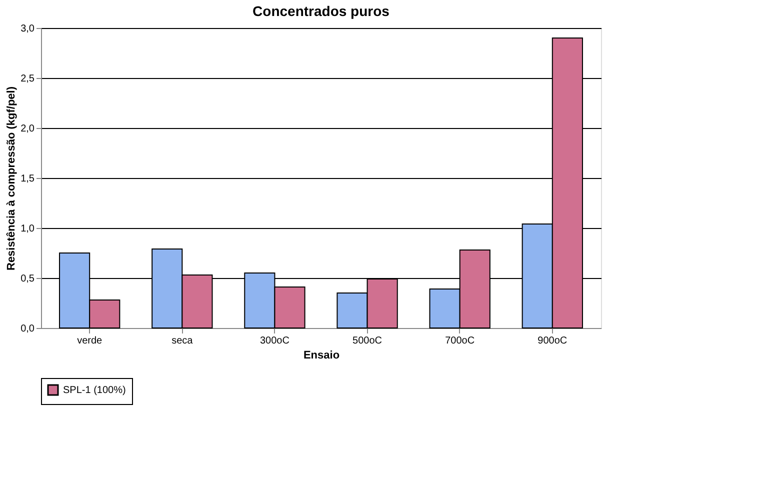 The width and height of the screenshot is (762, 481). Describe the element at coordinates (553, 341) in the screenshot. I see `x-tick-label: 900oC` at that location.